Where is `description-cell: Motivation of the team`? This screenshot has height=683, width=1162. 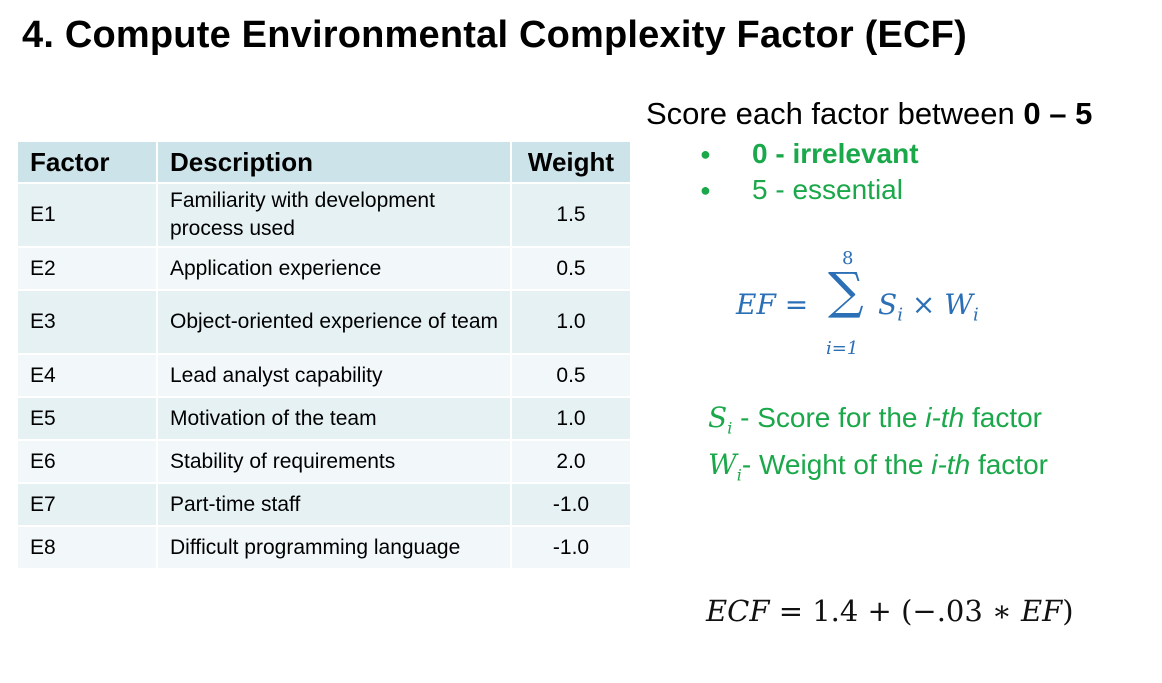
description-cell: Motivation of the team is located at coordinates (335, 419).